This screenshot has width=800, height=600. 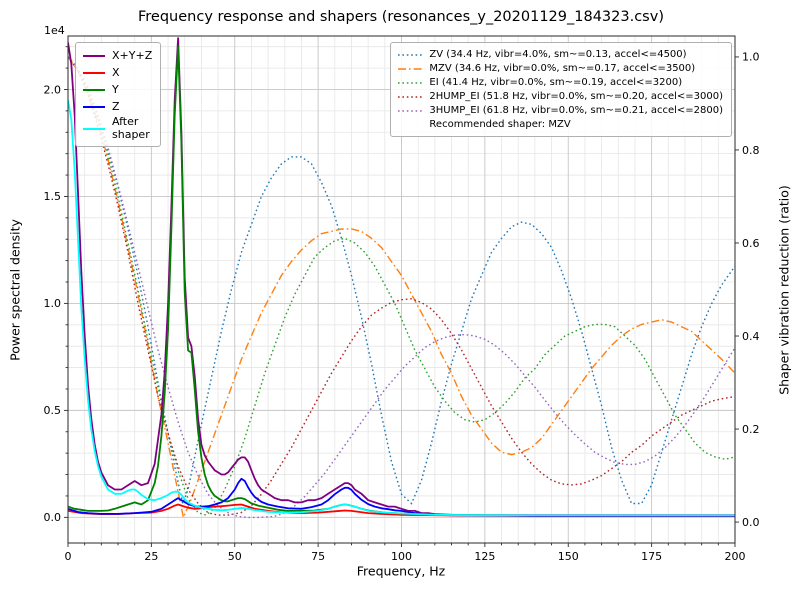 What do you see at coordinates (751, 57) in the screenshot?
I see `y-right-tick-label: 1.0` at bounding box center [751, 57].